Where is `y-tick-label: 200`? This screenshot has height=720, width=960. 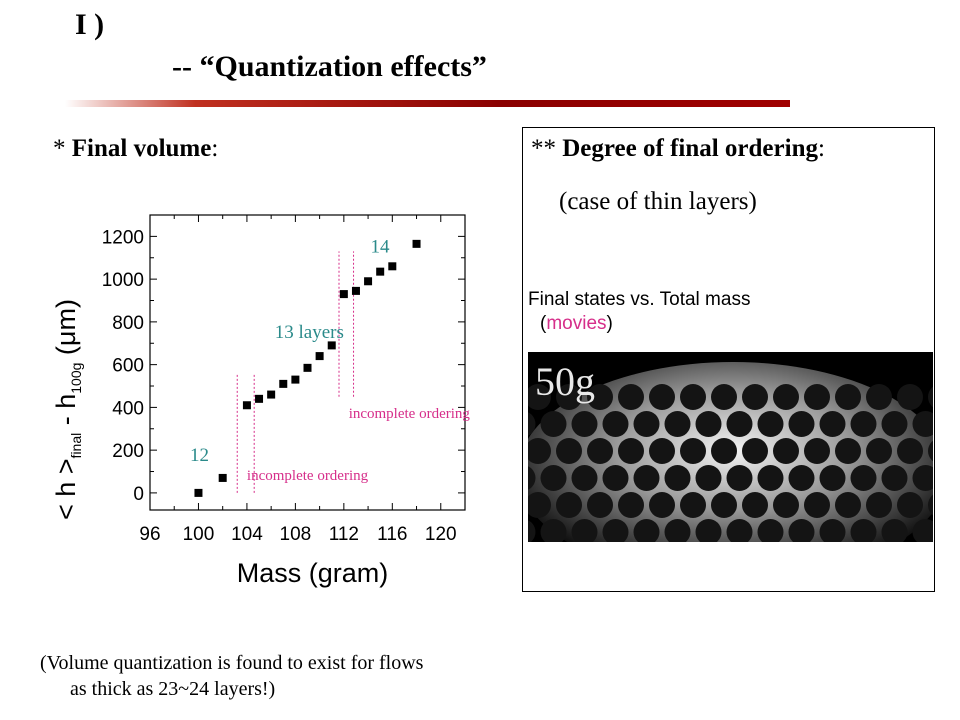 y-tick-label: 200 is located at coordinates (128, 451).